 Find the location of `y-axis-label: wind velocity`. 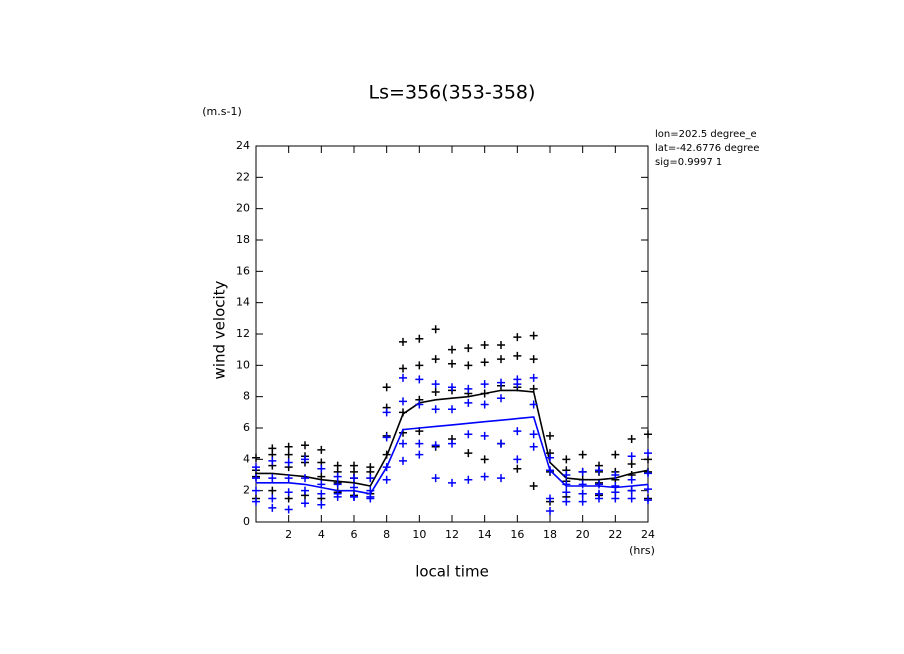

y-axis-label: wind velocity is located at coordinates (220, 329).